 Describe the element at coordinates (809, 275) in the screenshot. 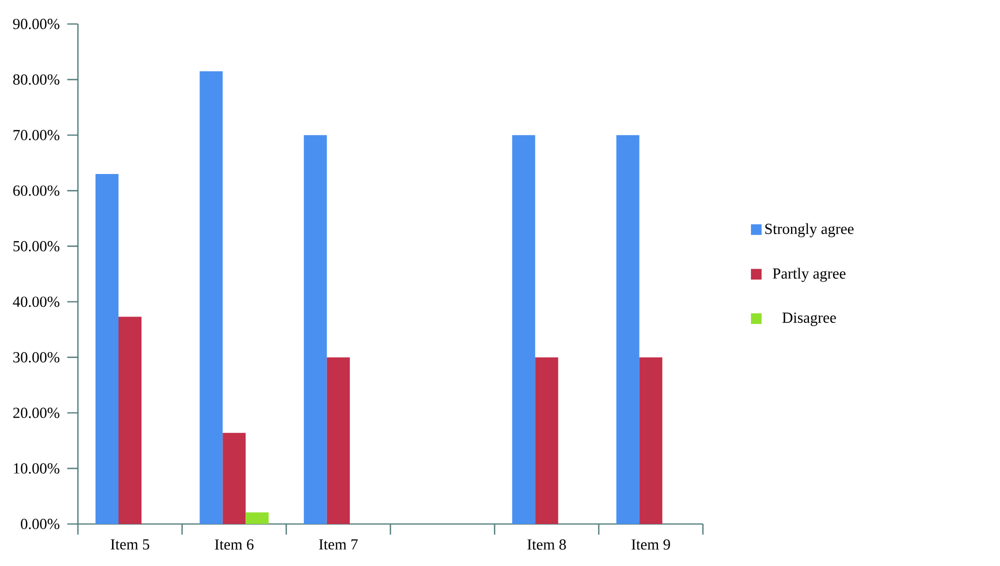

I see `legend-label: Partly agree` at that location.